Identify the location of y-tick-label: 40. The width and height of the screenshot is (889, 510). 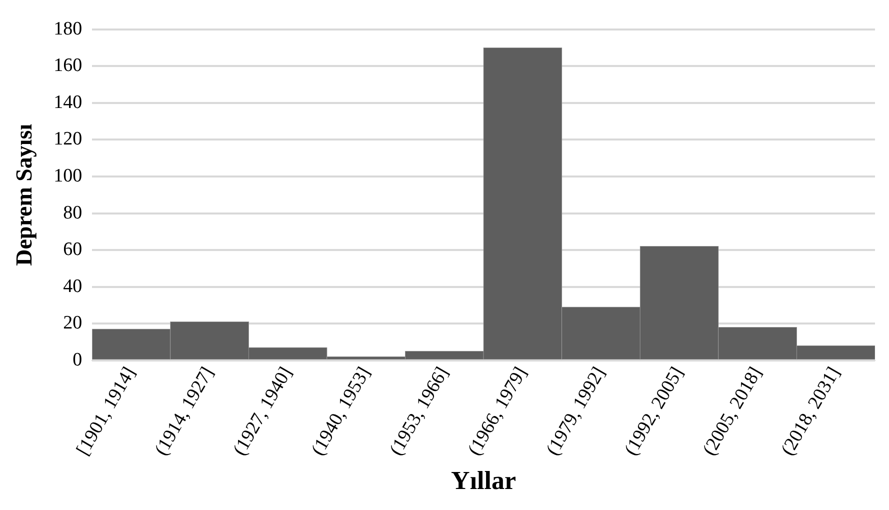
(72, 286).